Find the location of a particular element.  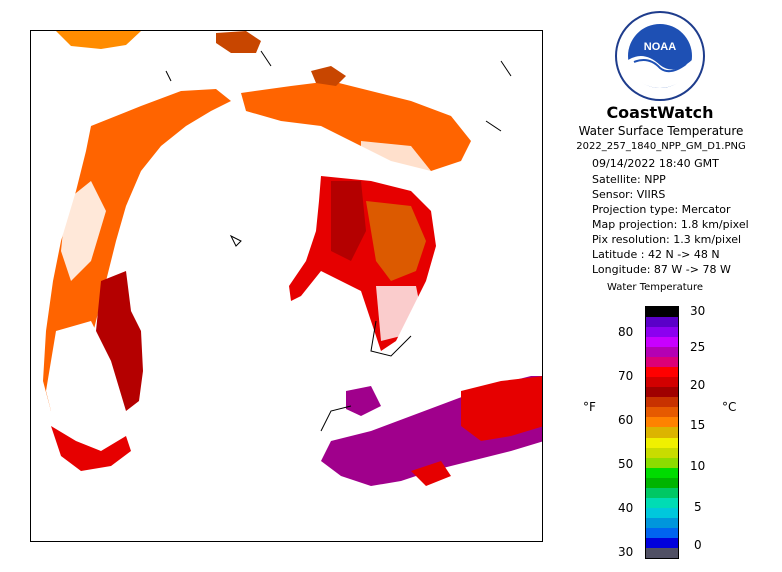

noaa-logo: NOAA is located at coordinates (660, 56).